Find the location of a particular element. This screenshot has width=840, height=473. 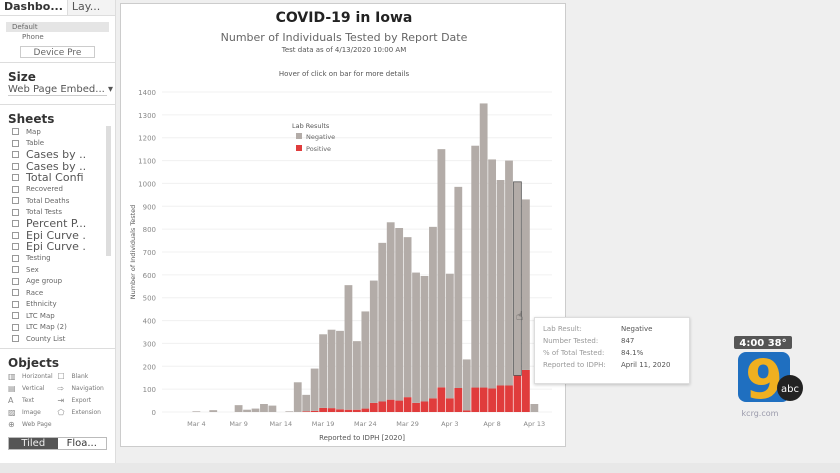

object-extension: ⬠ Extension is located at coordinates (83, 412).